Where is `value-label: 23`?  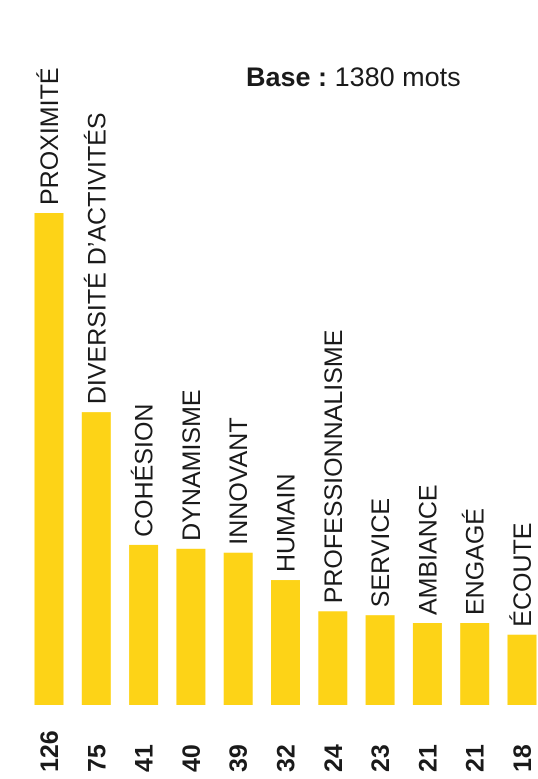
value-label: 23 is located at coordinates (381, 758).